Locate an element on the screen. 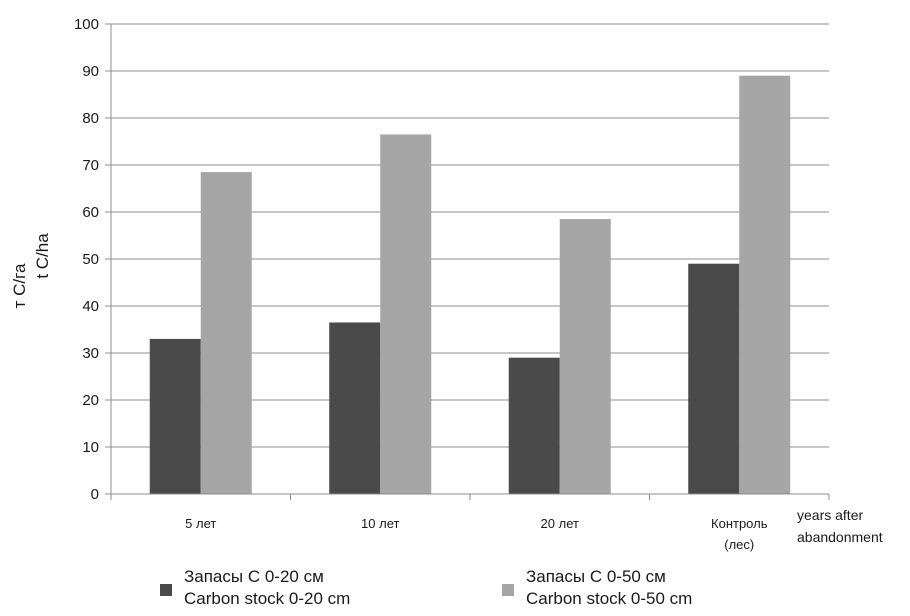 This screenshot has width=910, height=616. x-axis-note-line2: abandonment is located at coordinates (840, 537).